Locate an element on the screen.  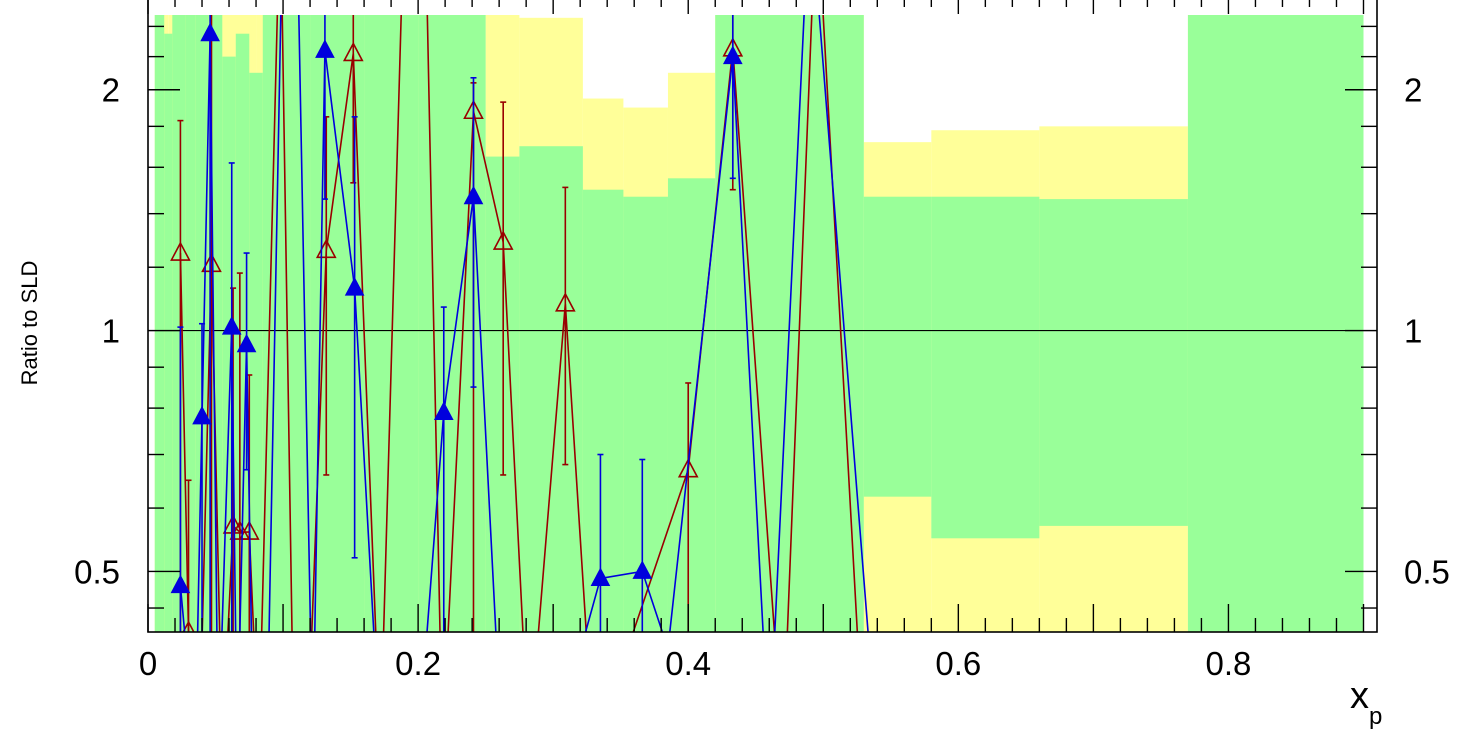
x-tick-label: 0.6 is located at coordinates (958, 663).